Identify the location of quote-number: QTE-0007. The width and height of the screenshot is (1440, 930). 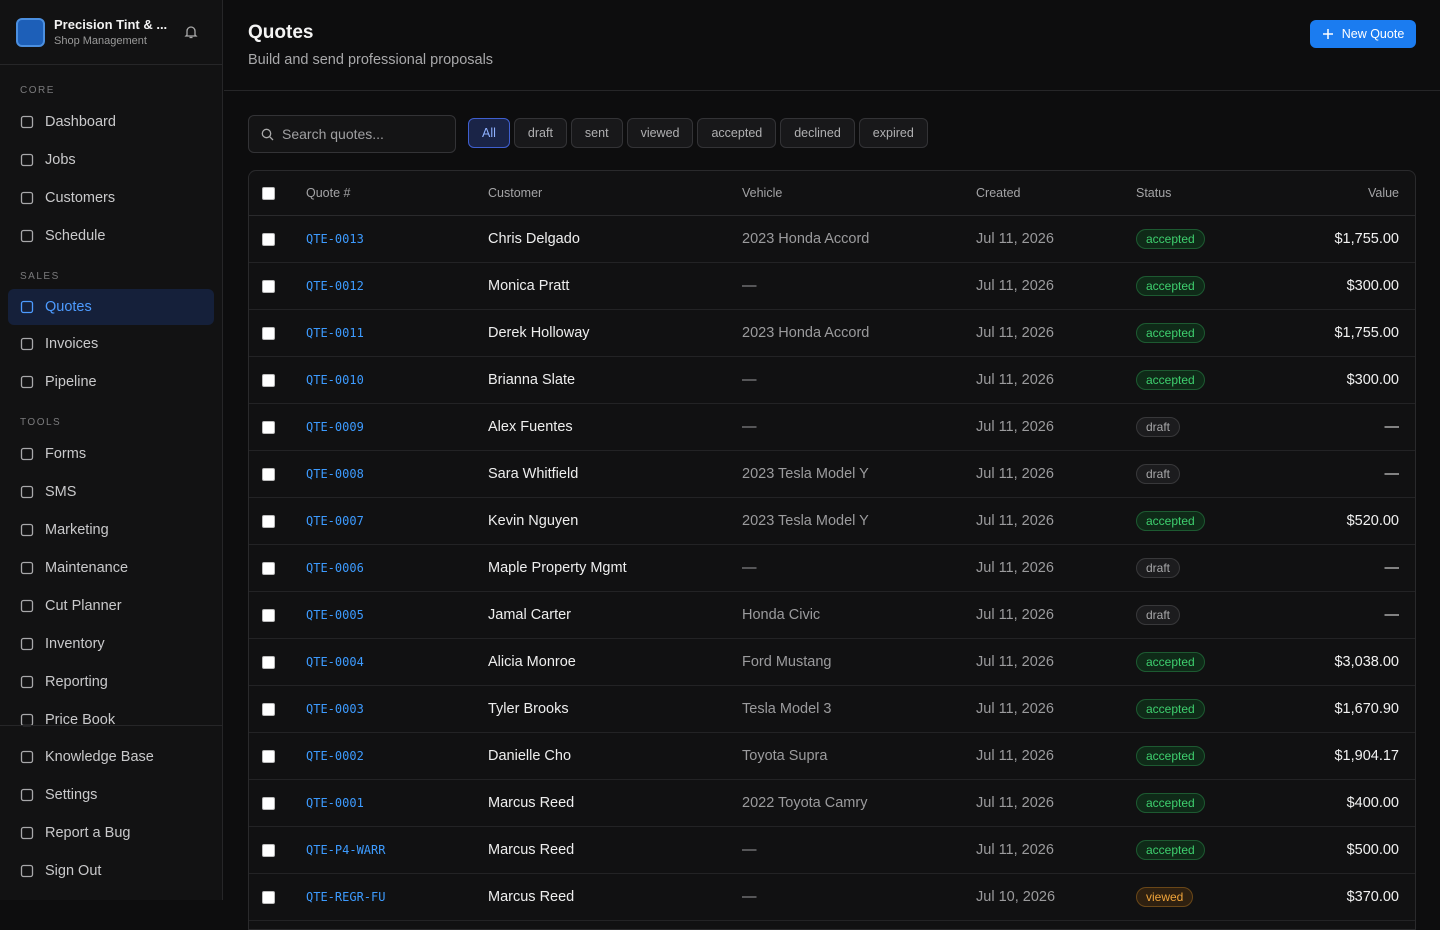
(335, 521).